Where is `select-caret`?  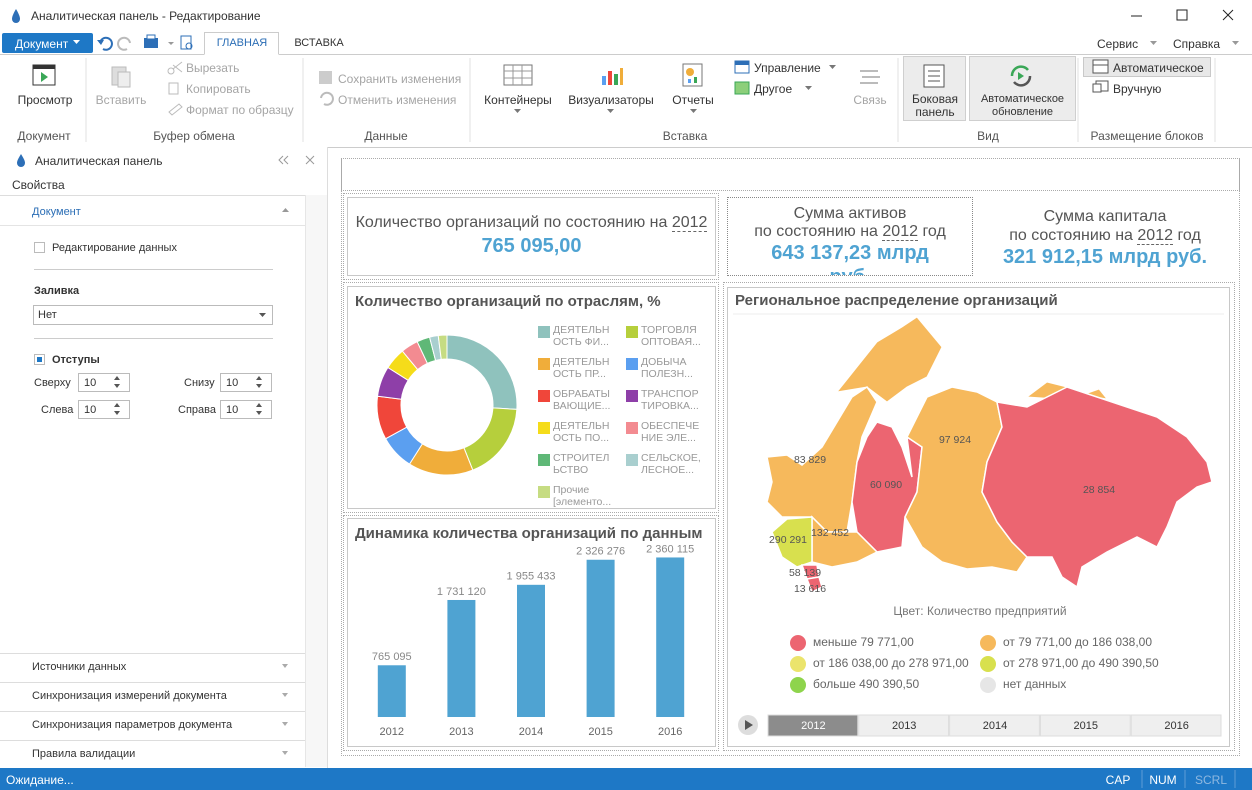 select-caret is located at coordinates (262, 315).